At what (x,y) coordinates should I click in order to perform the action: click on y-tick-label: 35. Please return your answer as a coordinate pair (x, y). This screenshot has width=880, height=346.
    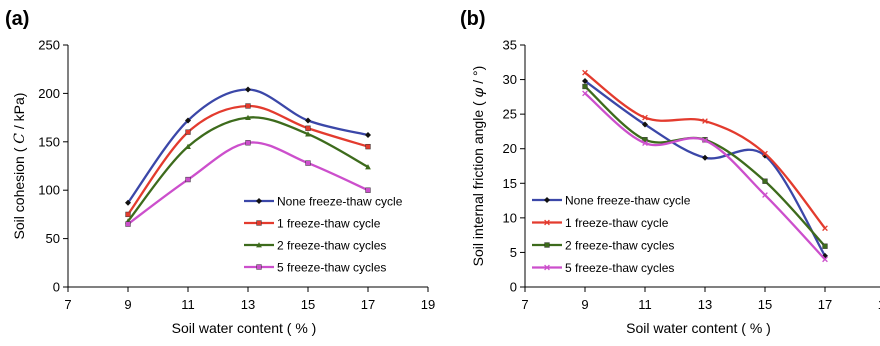
    Looking at the image, I should click on (510, 45).